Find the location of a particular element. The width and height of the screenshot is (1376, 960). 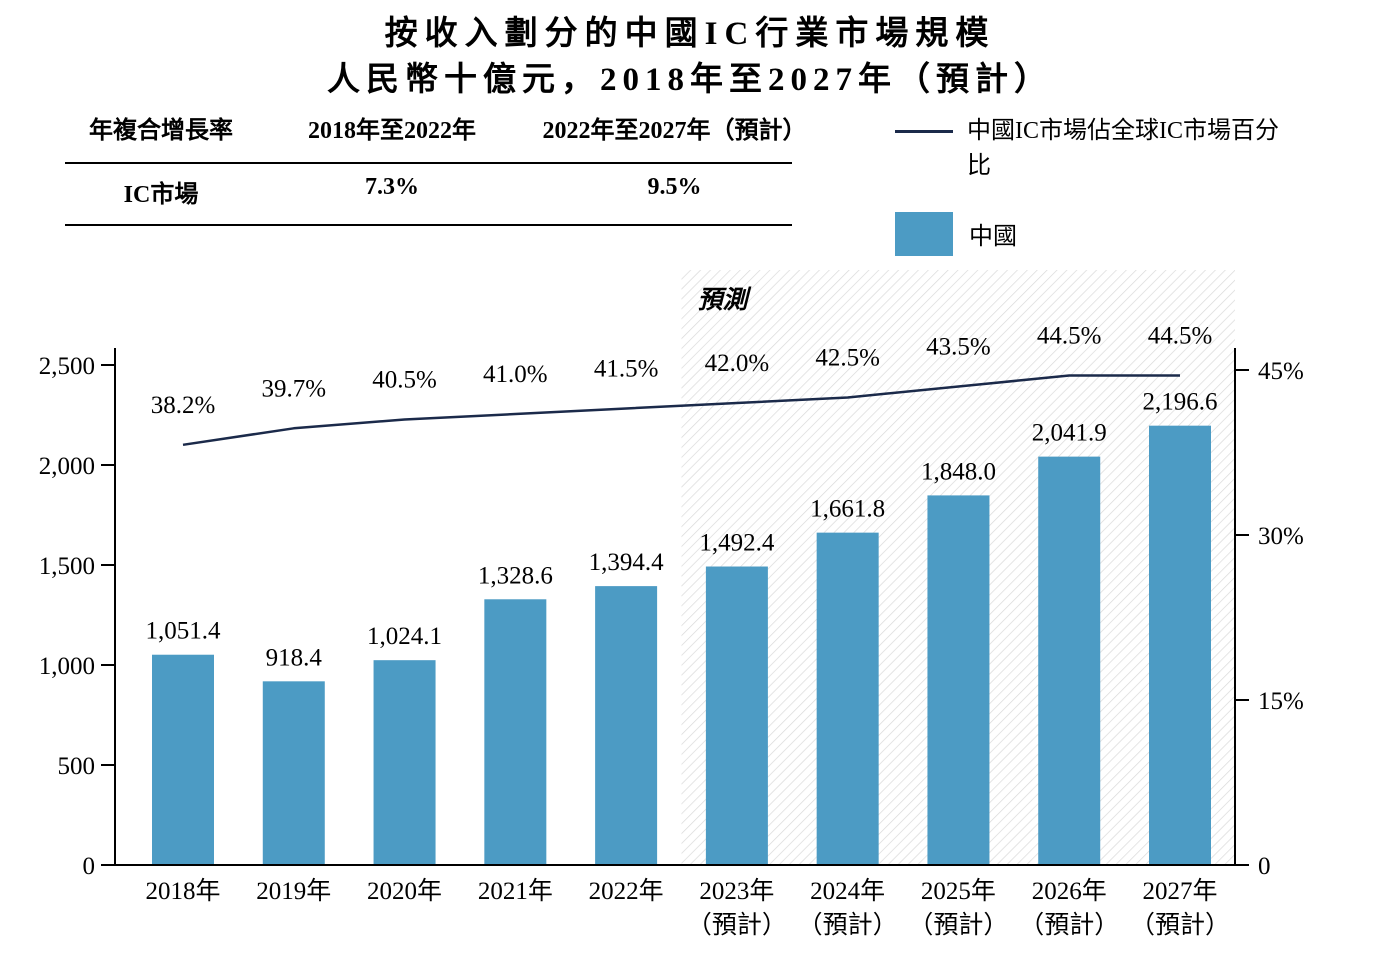

bar-value-label: 1,051.4 is located at coordinates (184, 631).